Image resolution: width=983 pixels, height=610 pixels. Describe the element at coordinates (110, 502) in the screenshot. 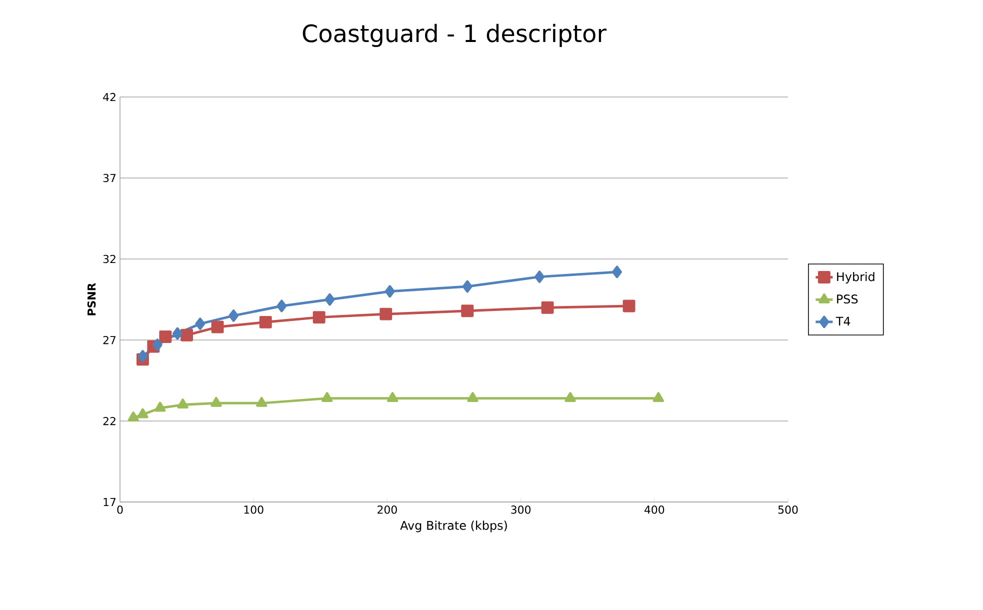

I see `y-tick-label: 17` at that location.